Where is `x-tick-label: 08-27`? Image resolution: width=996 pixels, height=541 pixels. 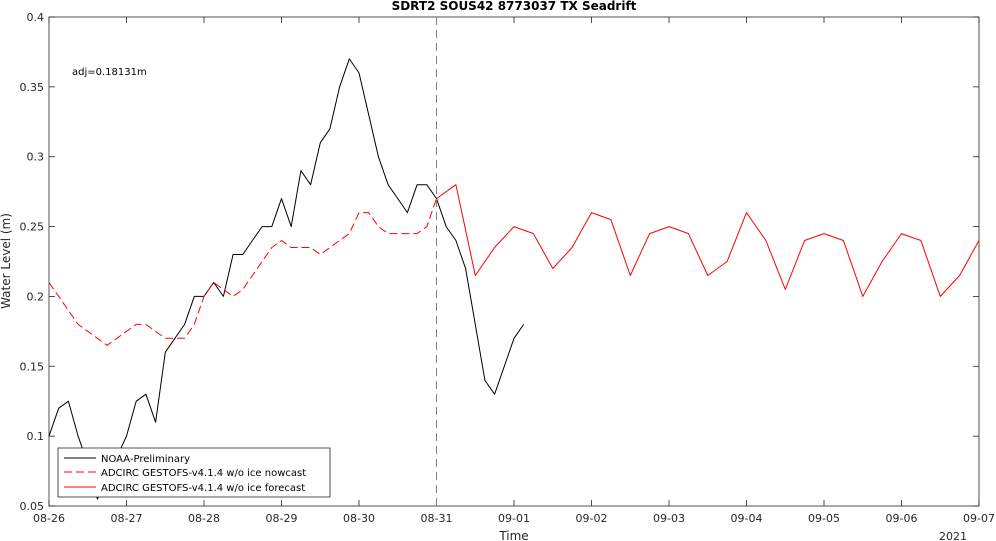 x-tick-label: 08-27 is located at coordinates (127, 518).